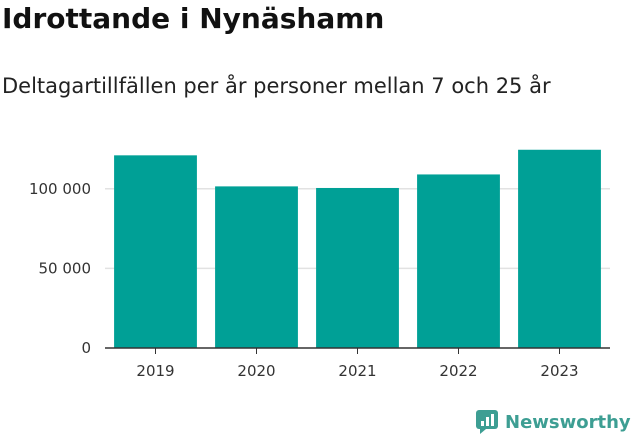 Image resolution: width=631 pixels, height=439 pixels. I want to click on x-tick-label: 2023, so click(559, 371).